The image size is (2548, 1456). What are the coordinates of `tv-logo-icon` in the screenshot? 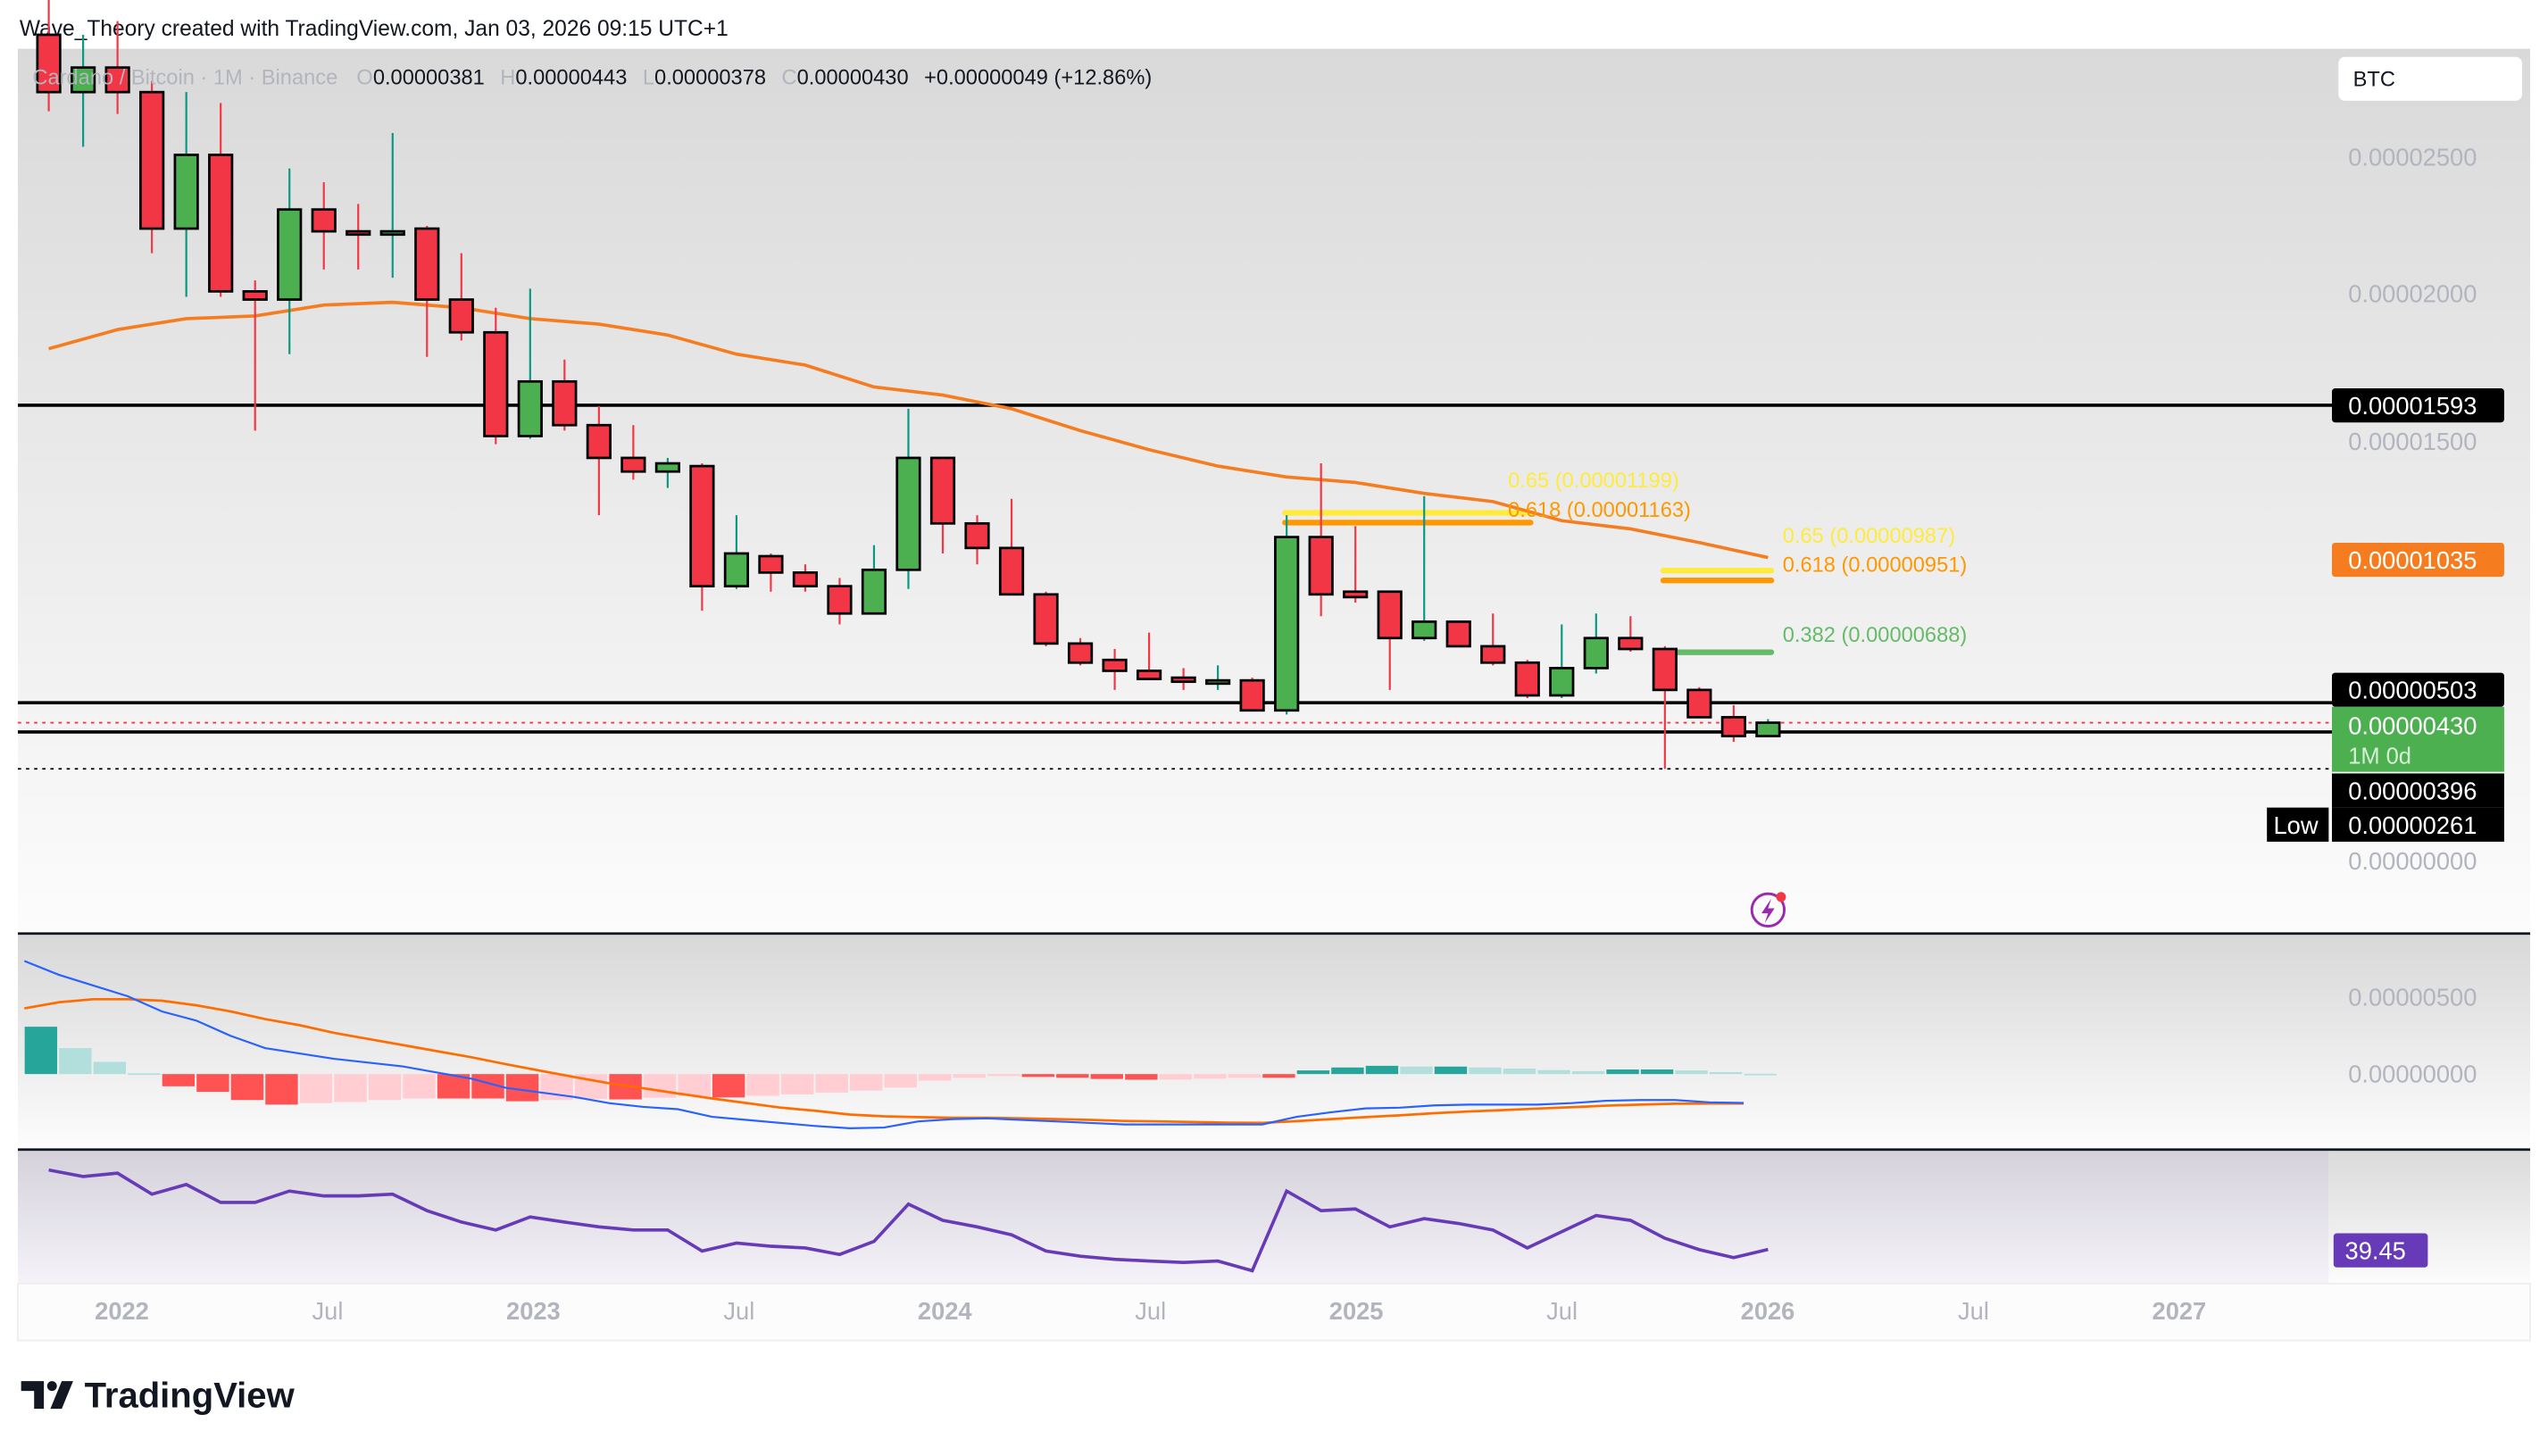 It's located at (33, 1396).